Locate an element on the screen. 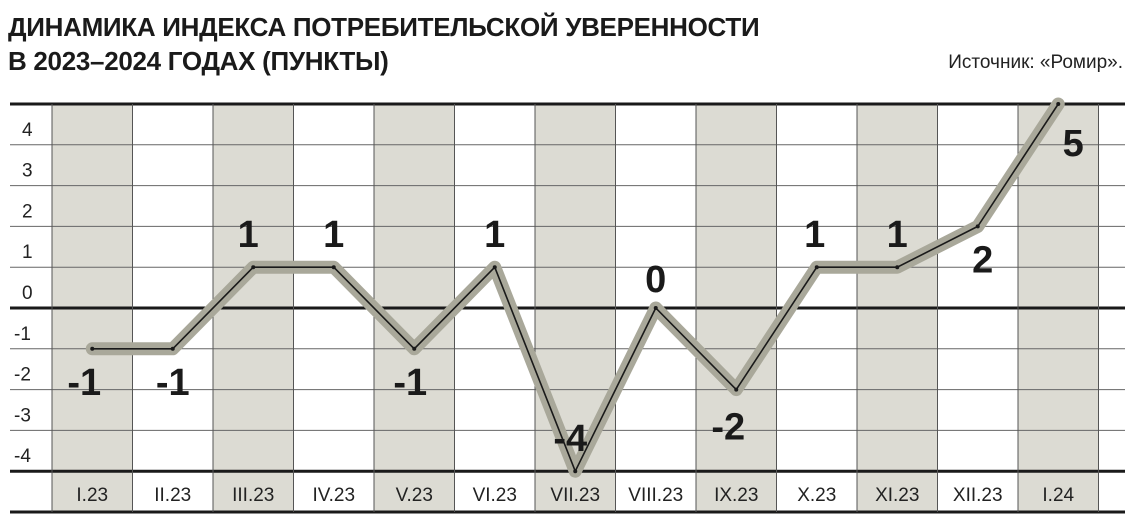  y-tick-label: -2 is located at coordinates (22, 375).